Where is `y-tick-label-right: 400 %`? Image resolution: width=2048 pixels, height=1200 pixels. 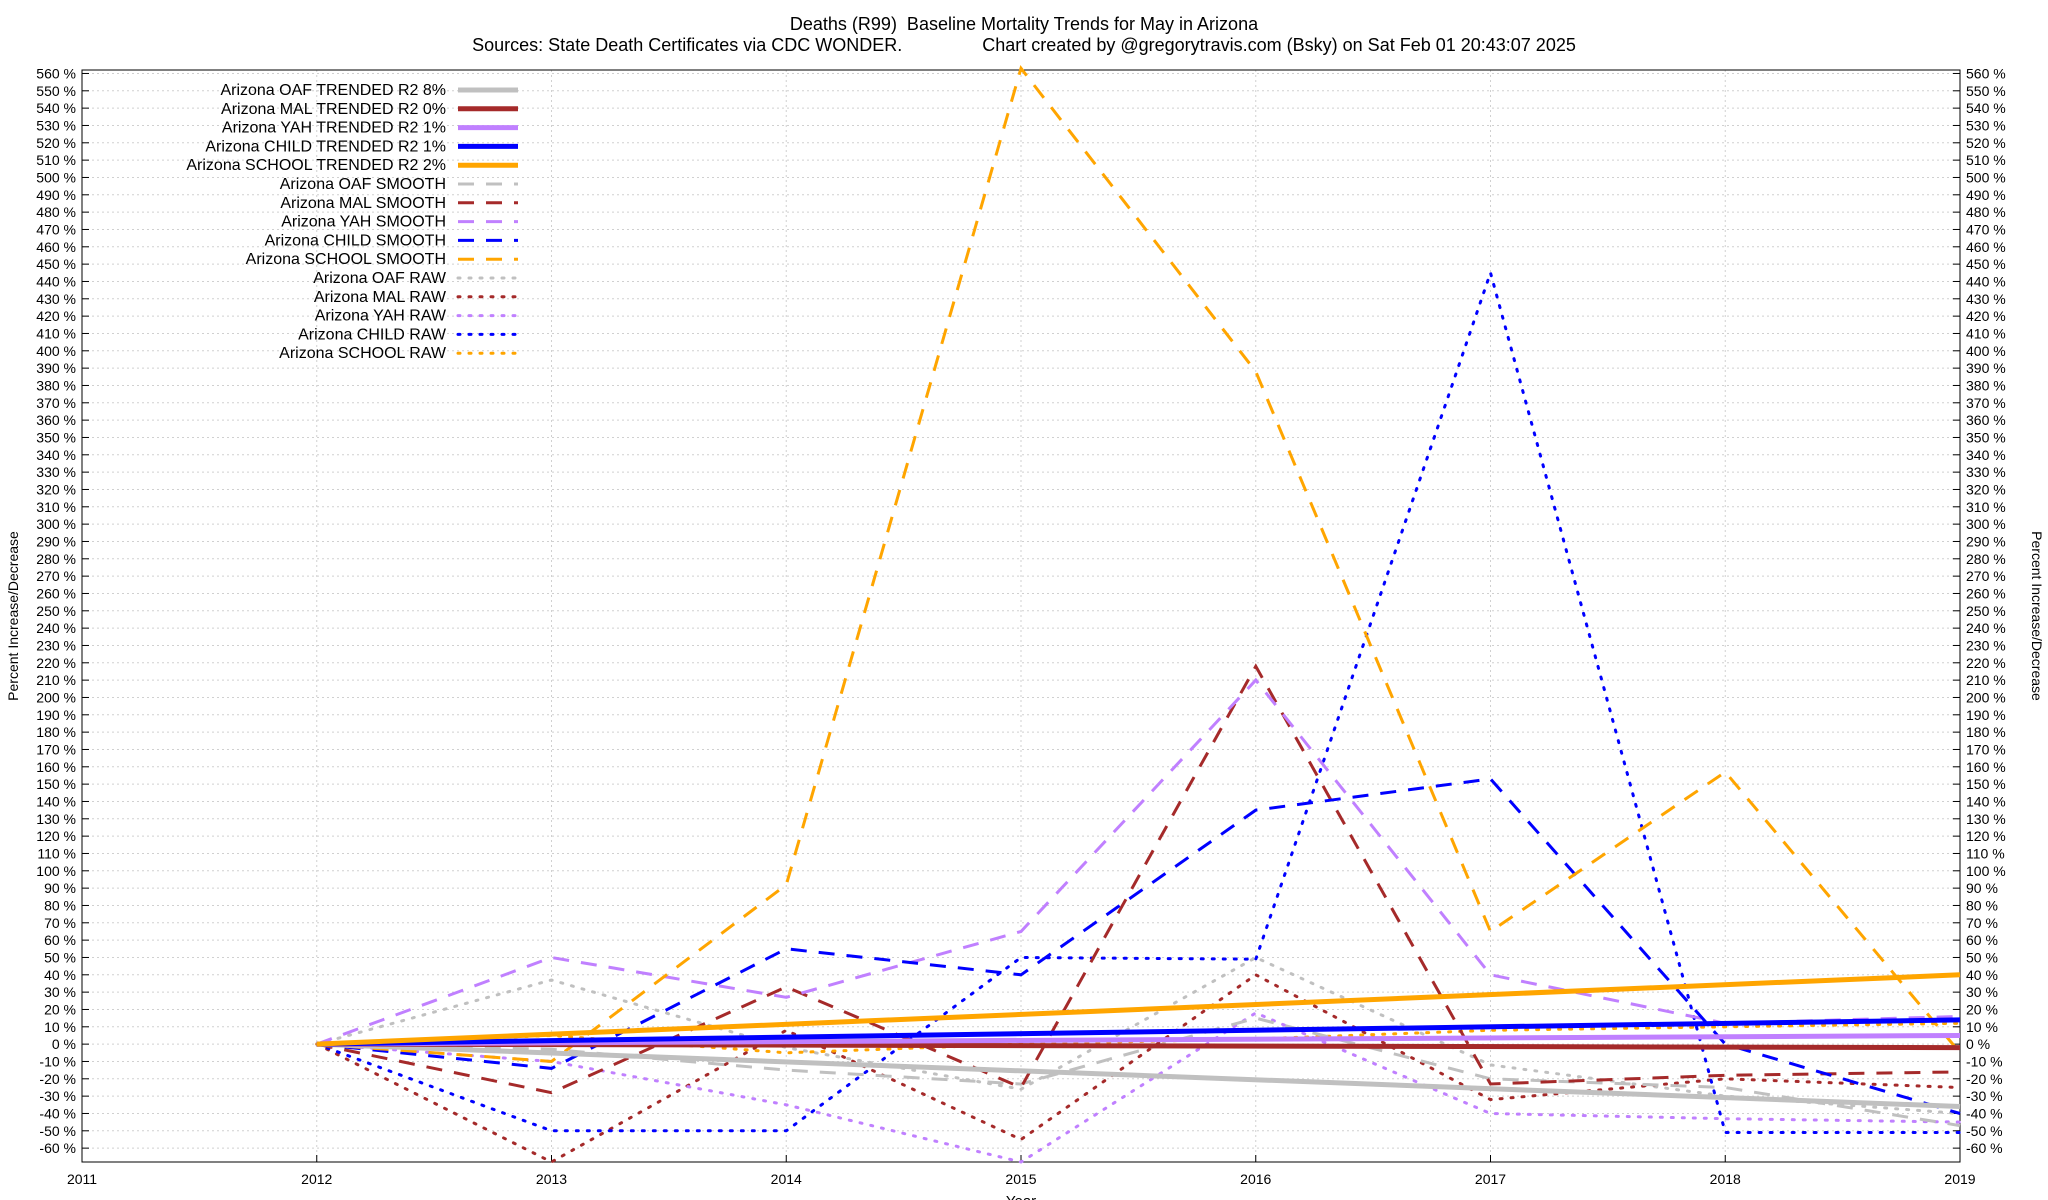
y-tick-label-right: 400 % is located at coordinates (1986, 351).